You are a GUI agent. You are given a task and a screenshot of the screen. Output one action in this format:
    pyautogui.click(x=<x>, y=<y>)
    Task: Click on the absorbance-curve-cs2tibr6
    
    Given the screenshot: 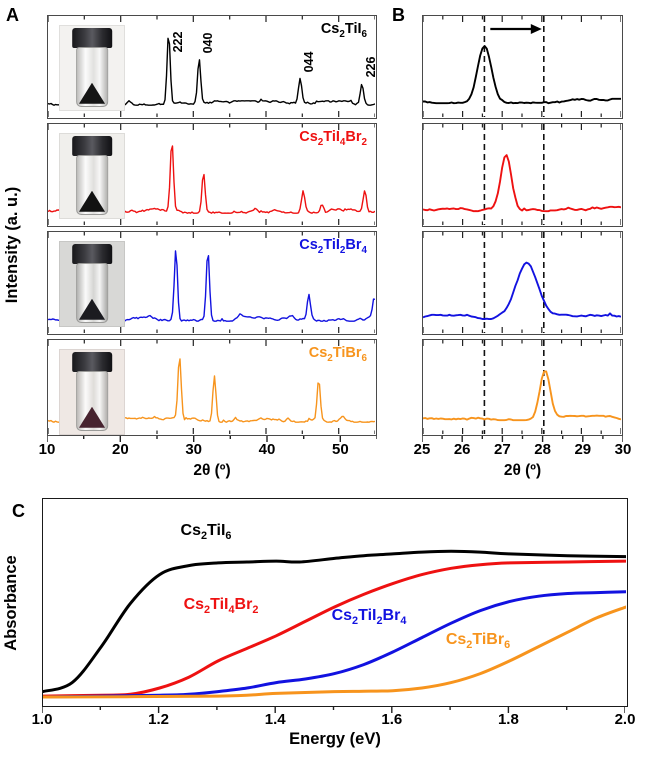 What is the action you would take?
    pyautogui.click(x=334, y=652)
    